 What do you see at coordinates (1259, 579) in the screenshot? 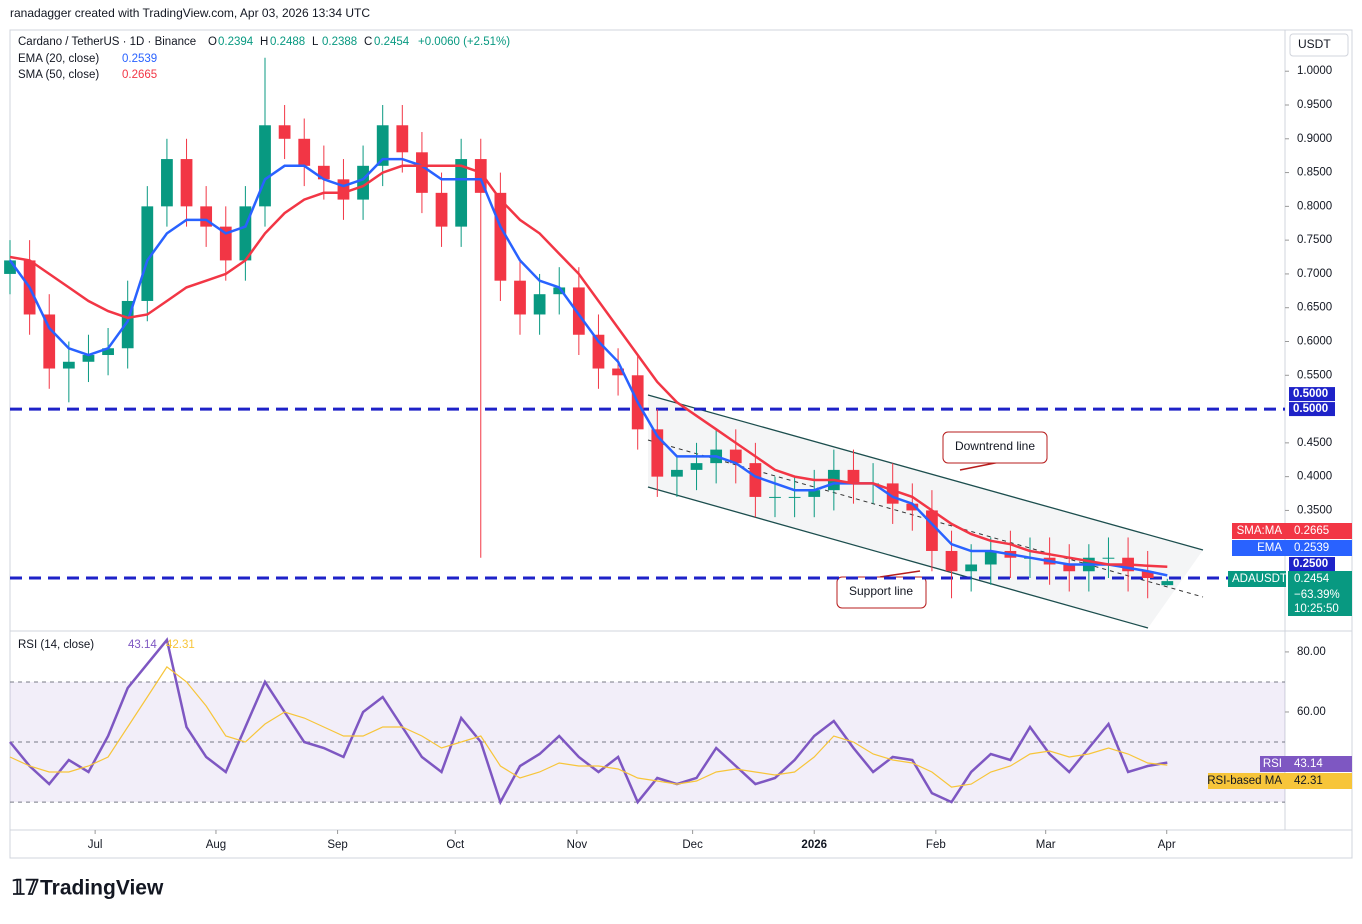
I see `price-tag-symbol: ADAUSDT` at bounding box center [1259, 579].